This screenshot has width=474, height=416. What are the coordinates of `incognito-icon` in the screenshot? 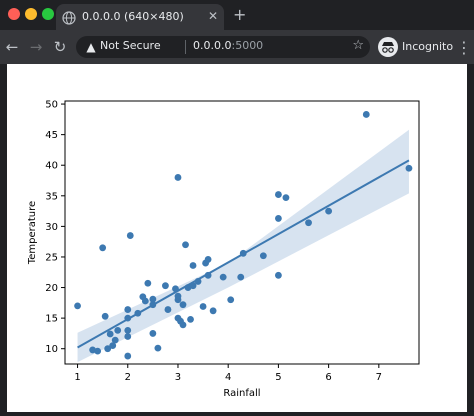 It's located at (388, 47).